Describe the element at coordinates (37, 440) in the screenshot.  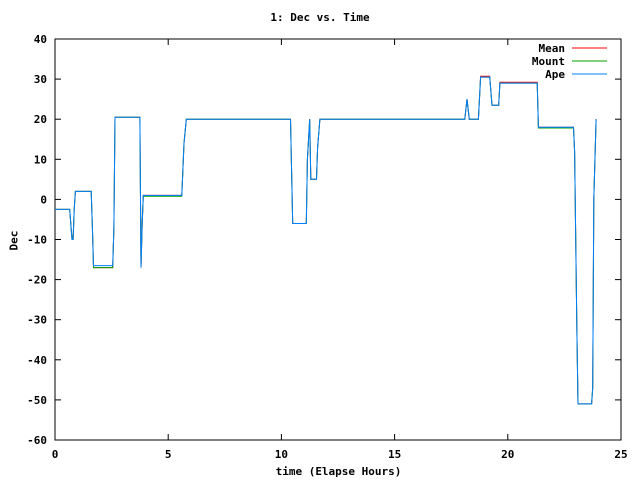
I see `y-tick-label: -60` at that location.